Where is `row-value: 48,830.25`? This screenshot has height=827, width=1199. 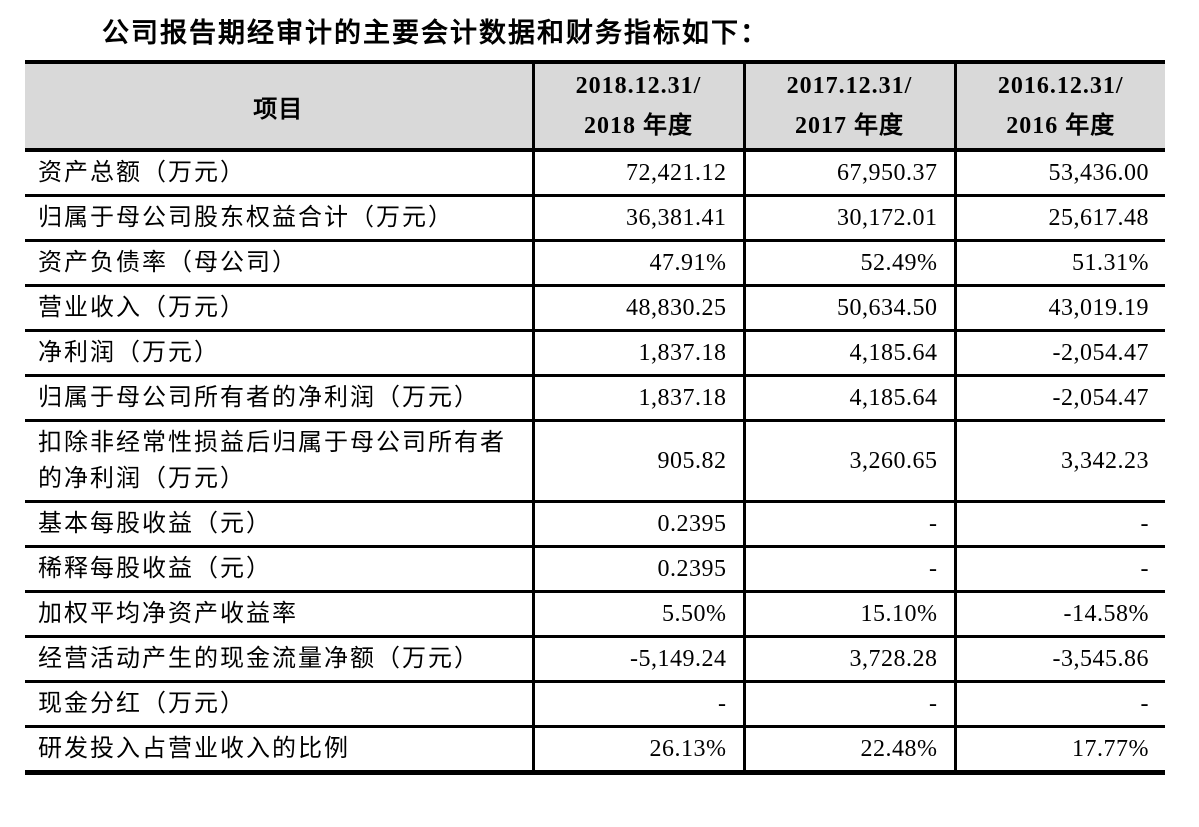
row-value: 48,830.25 is located at coordinates (637, 308).